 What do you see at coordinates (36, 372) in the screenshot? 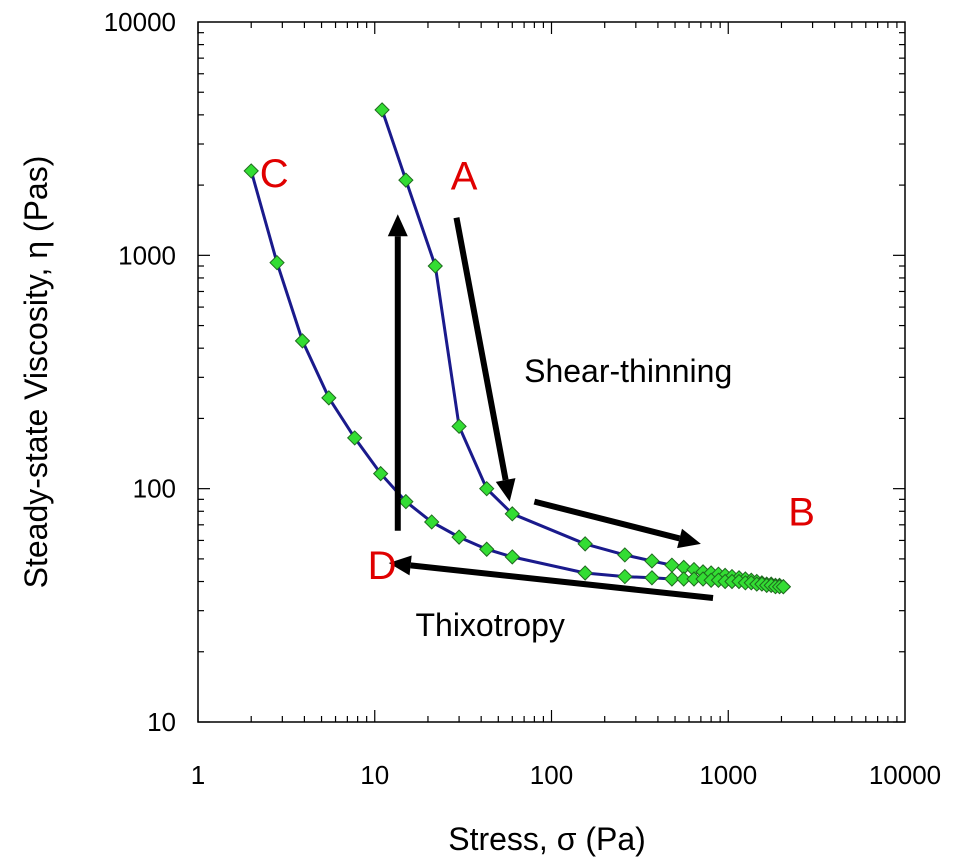
I see `y-axis-title: Steady-state Viscosity, η (Pas)` at bounding box center [36, 372].